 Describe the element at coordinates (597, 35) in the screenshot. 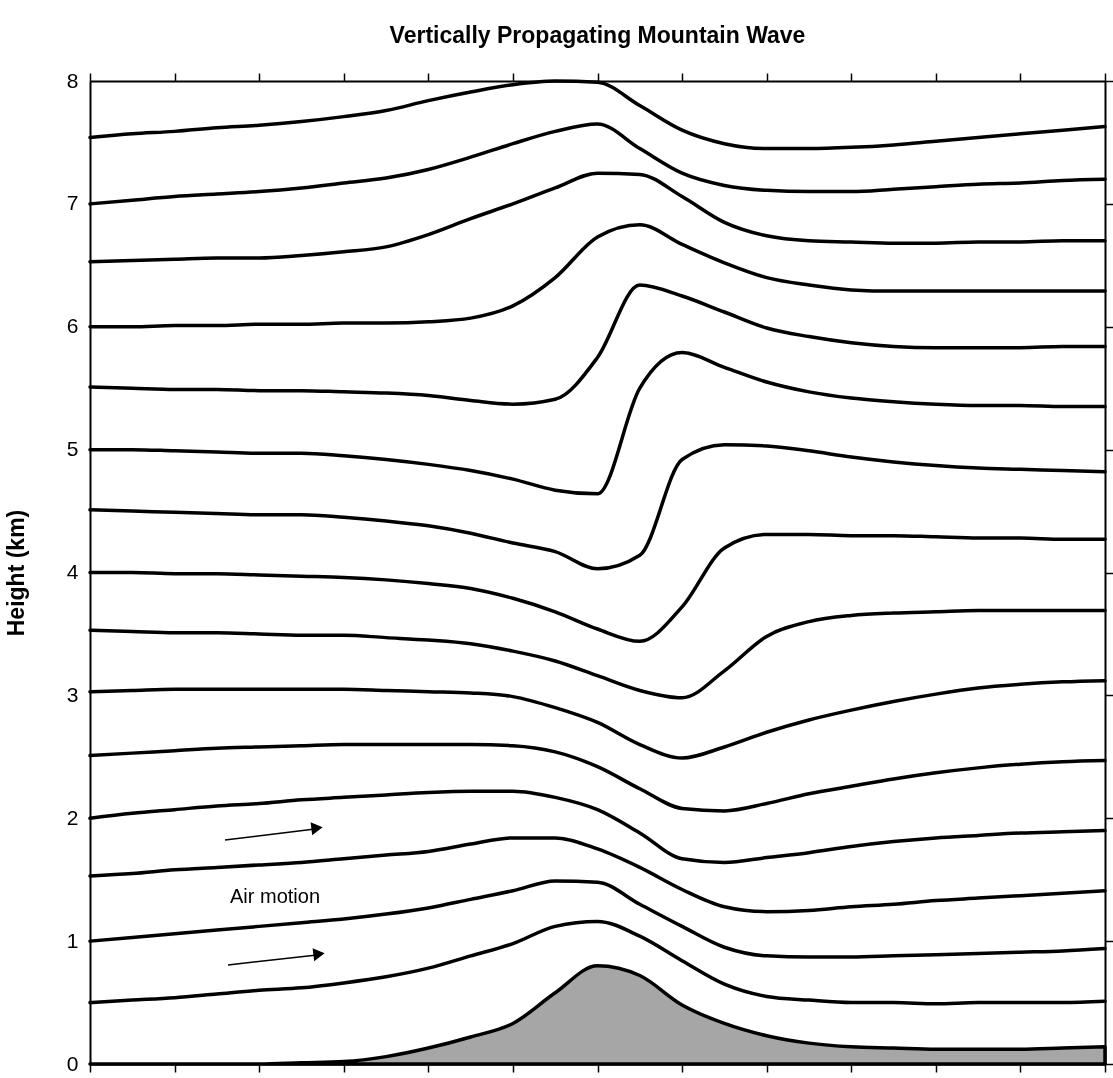

I see `chart-title: Vertically Propagating Mountain Wave` at that location.